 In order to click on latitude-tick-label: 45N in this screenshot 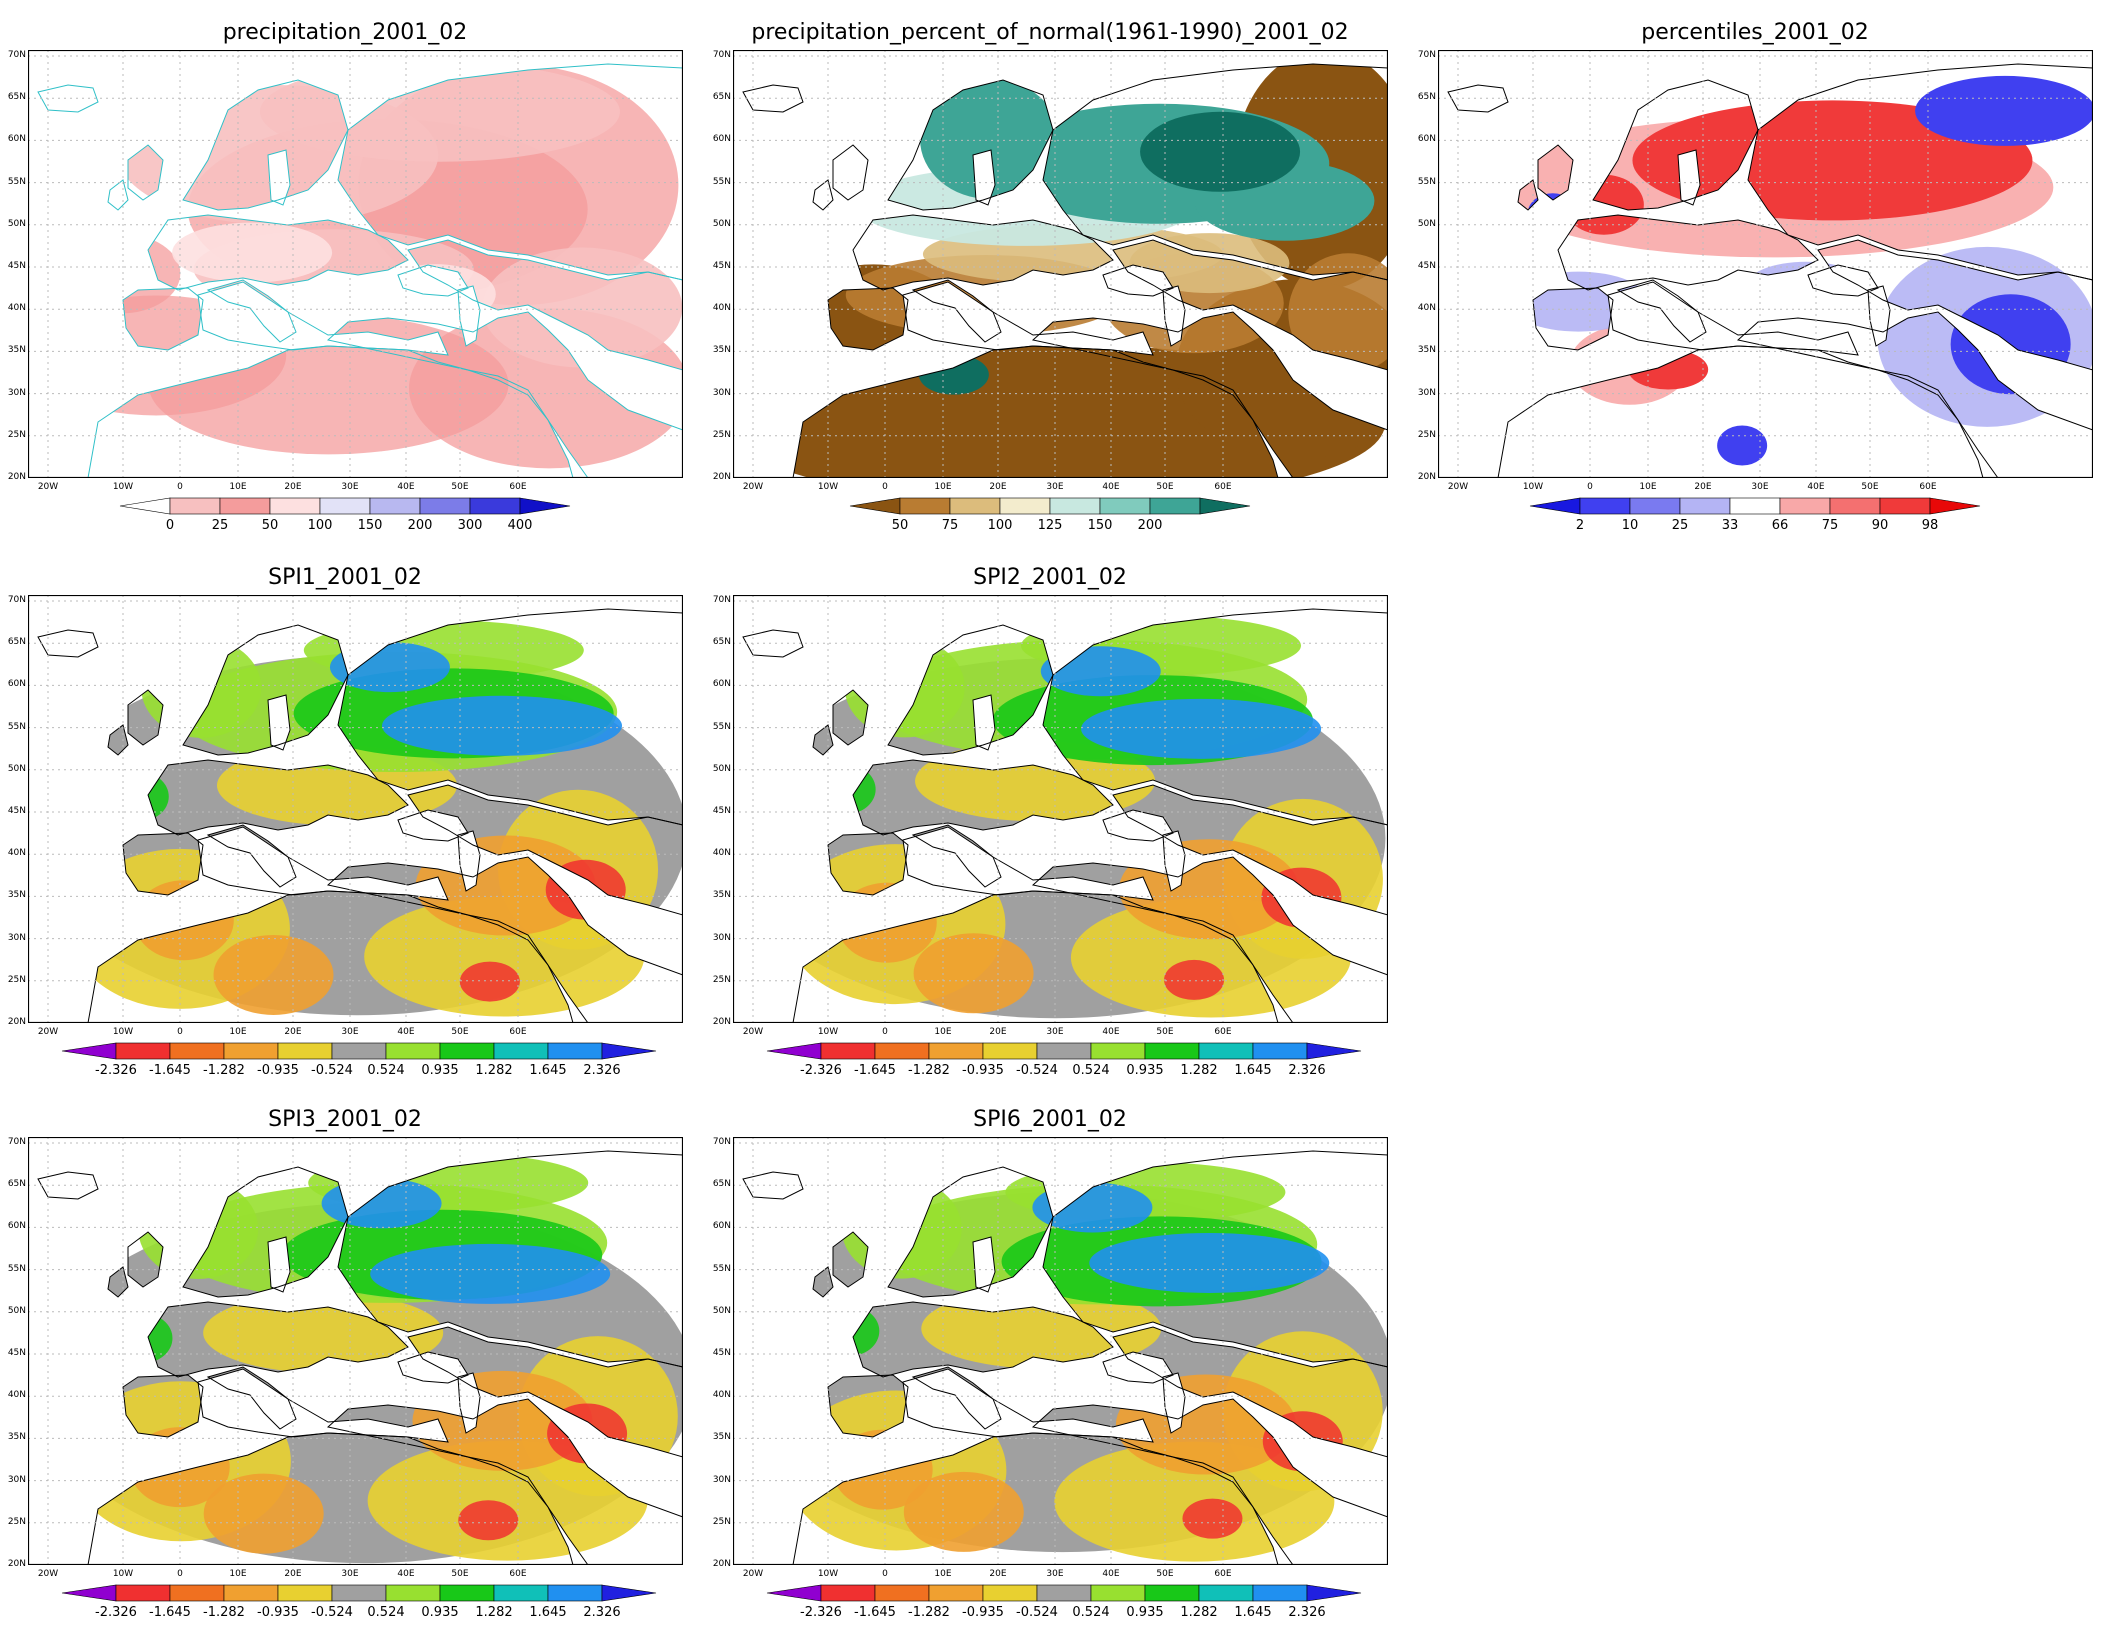, I will do `click(16, 811)`.